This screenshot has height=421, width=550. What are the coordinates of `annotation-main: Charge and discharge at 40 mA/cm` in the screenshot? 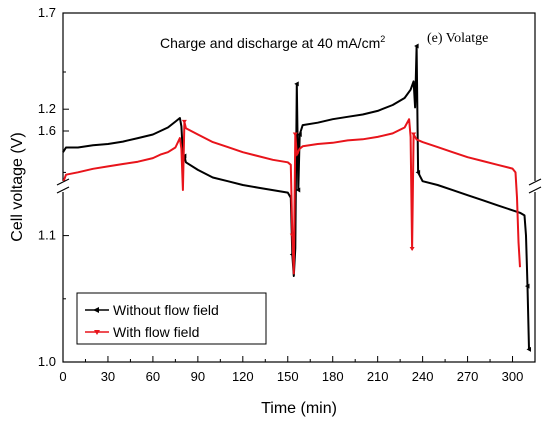 It's located at (270, 43).